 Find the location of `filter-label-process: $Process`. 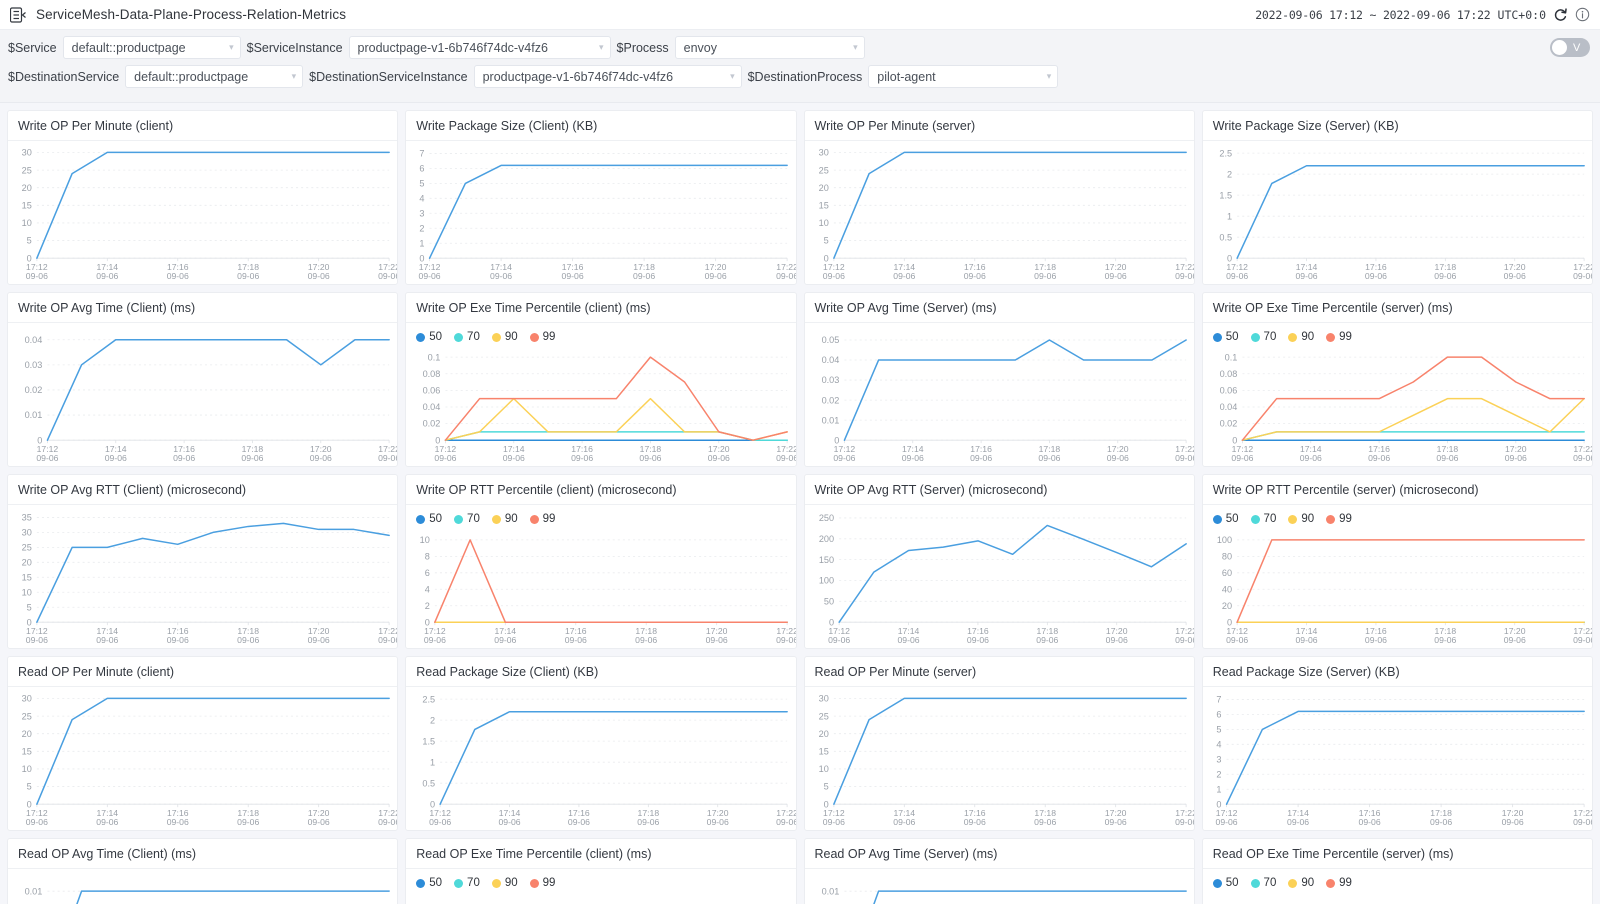

filter-label-process: $Process is located at coordinates (642, 47).